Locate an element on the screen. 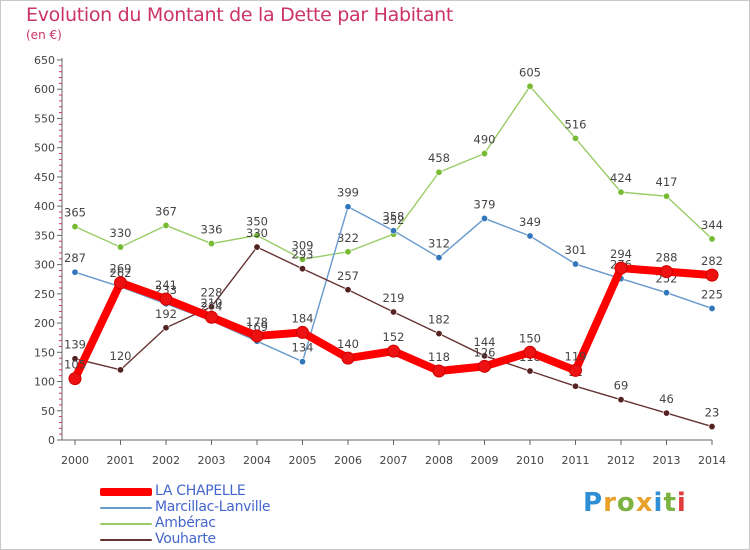  data-label-vouharte: 46 is located at coordinates (666, 399).